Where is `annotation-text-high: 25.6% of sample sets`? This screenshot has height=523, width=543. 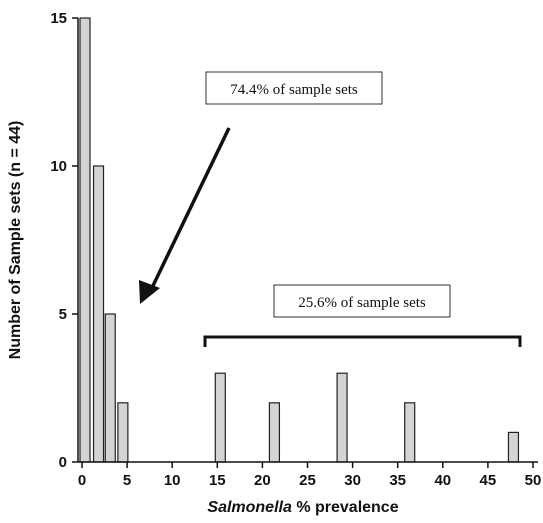
annotation-text-high: 25.6% of sample sets is located at coordinates (362, 303).